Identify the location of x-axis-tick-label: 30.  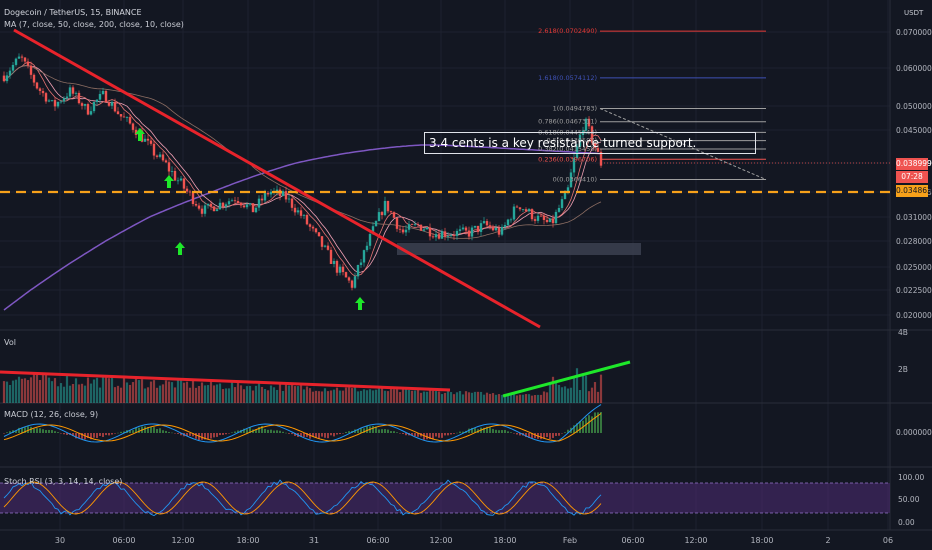
(60, 540).